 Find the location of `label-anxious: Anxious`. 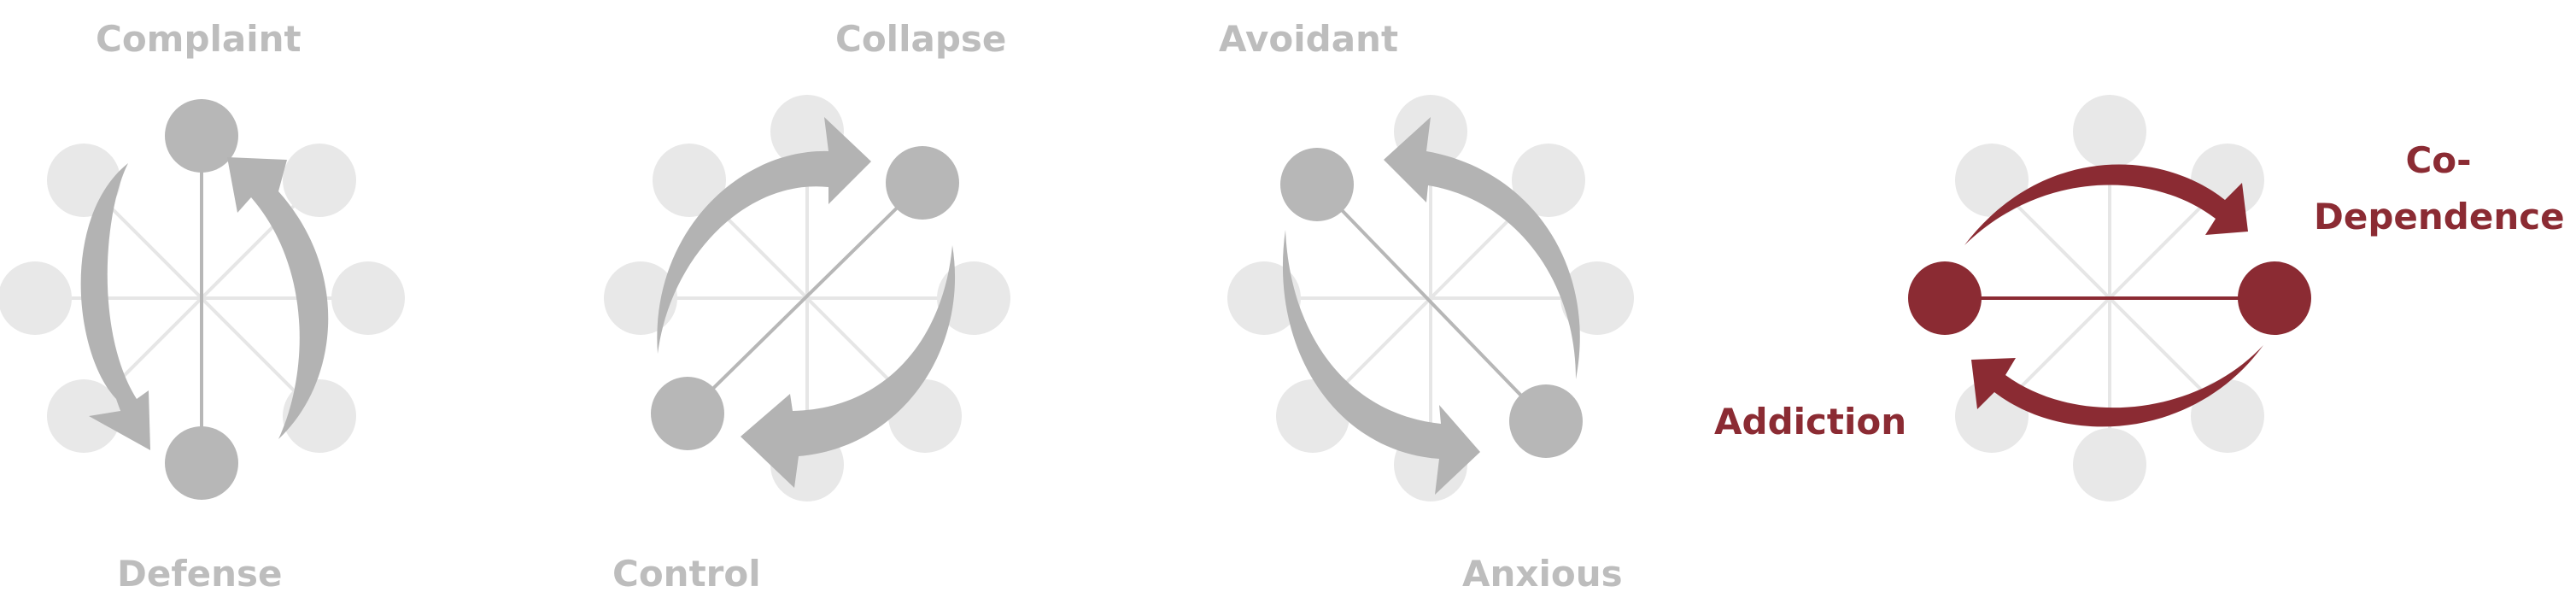

label-anxious: Anxious is located at coordinates (1542, 574).